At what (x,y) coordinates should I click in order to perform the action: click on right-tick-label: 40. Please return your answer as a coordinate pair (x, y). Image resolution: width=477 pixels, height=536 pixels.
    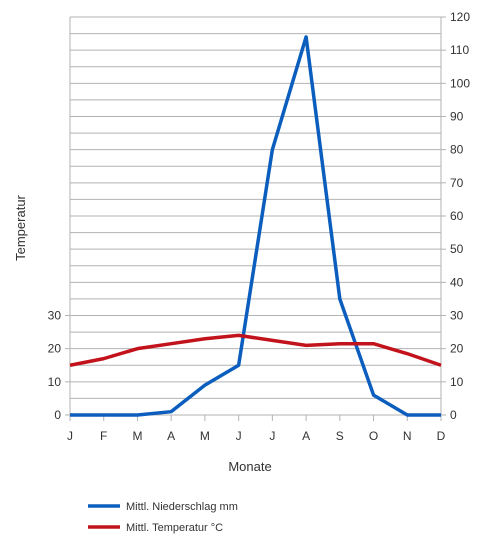
    Looking at the image, I should click on (457, 282).